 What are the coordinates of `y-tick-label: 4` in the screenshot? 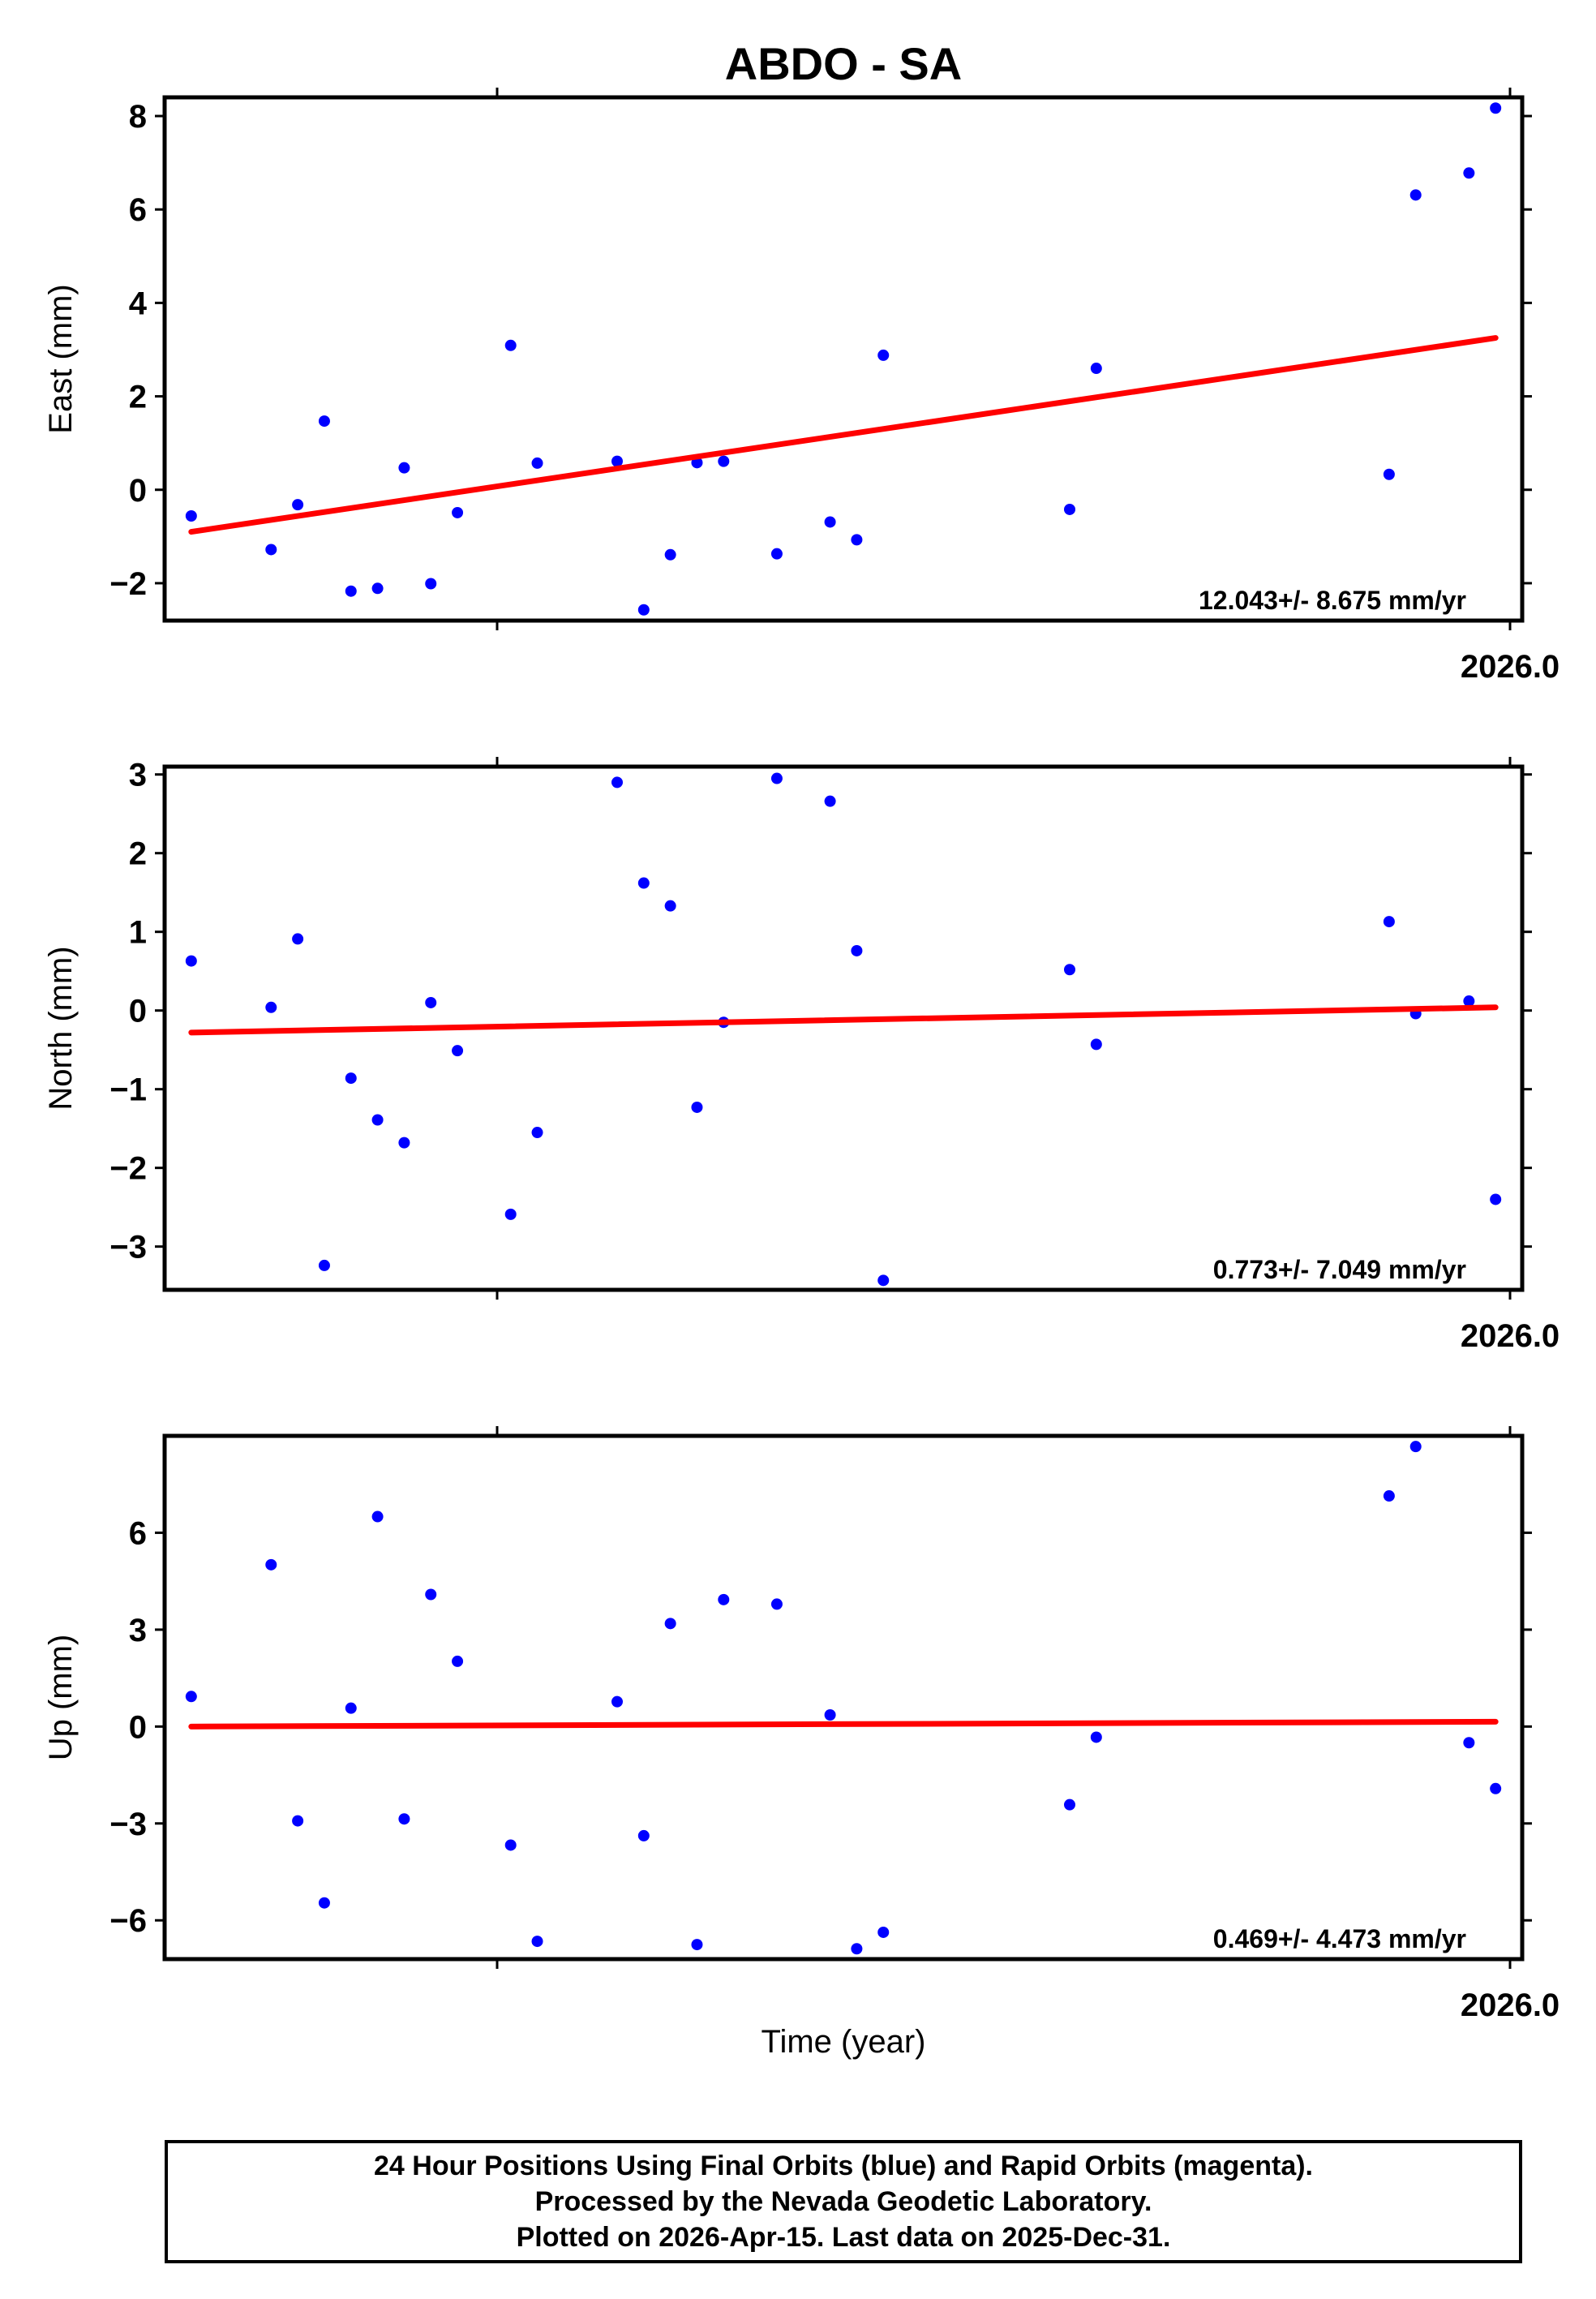 It's located at (138, 303).